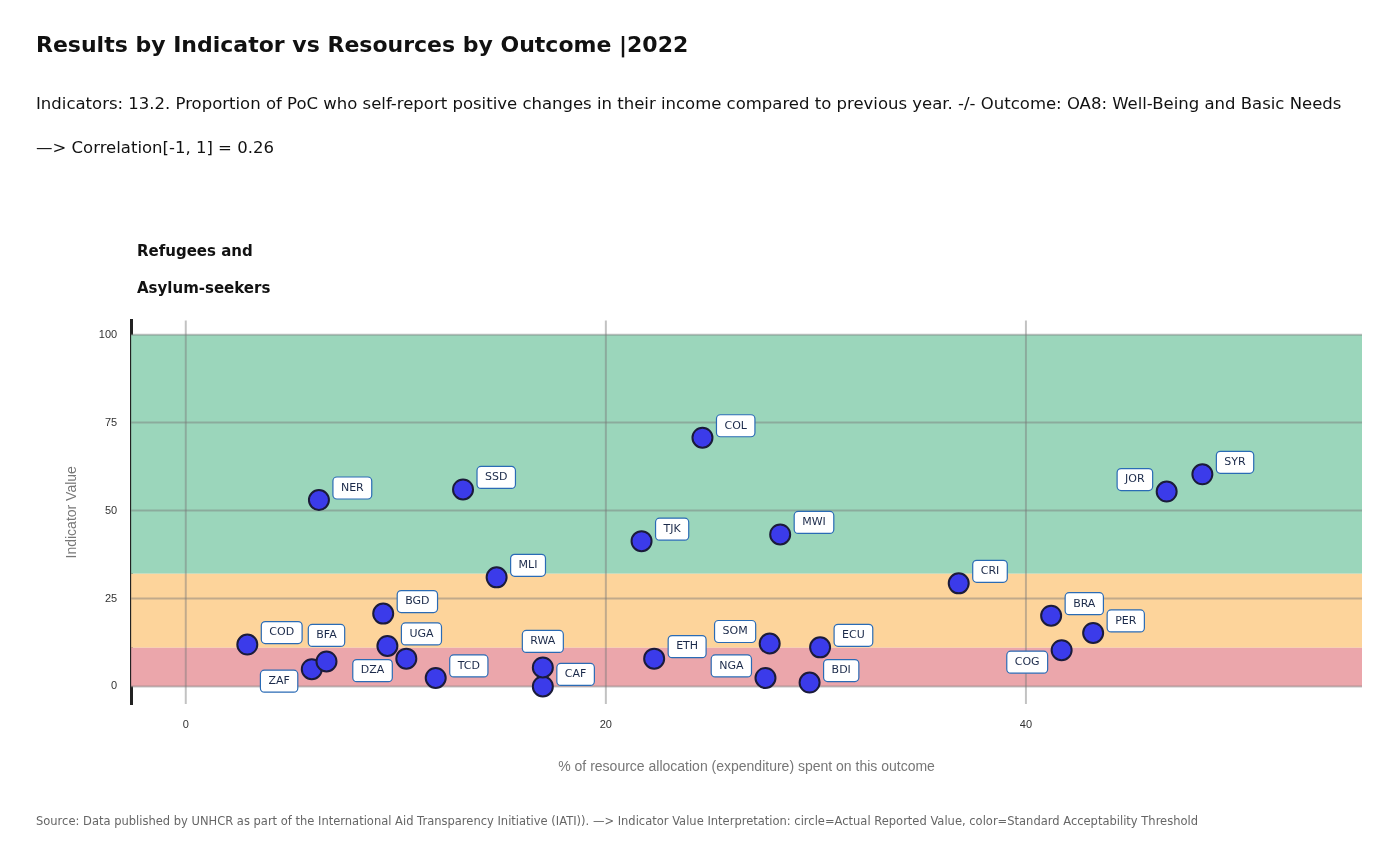 This screenshot has height=866, width=1400. Describe the element at coordinates (814, 522) in the screenshot. I see `annotation: MWI` at that location.